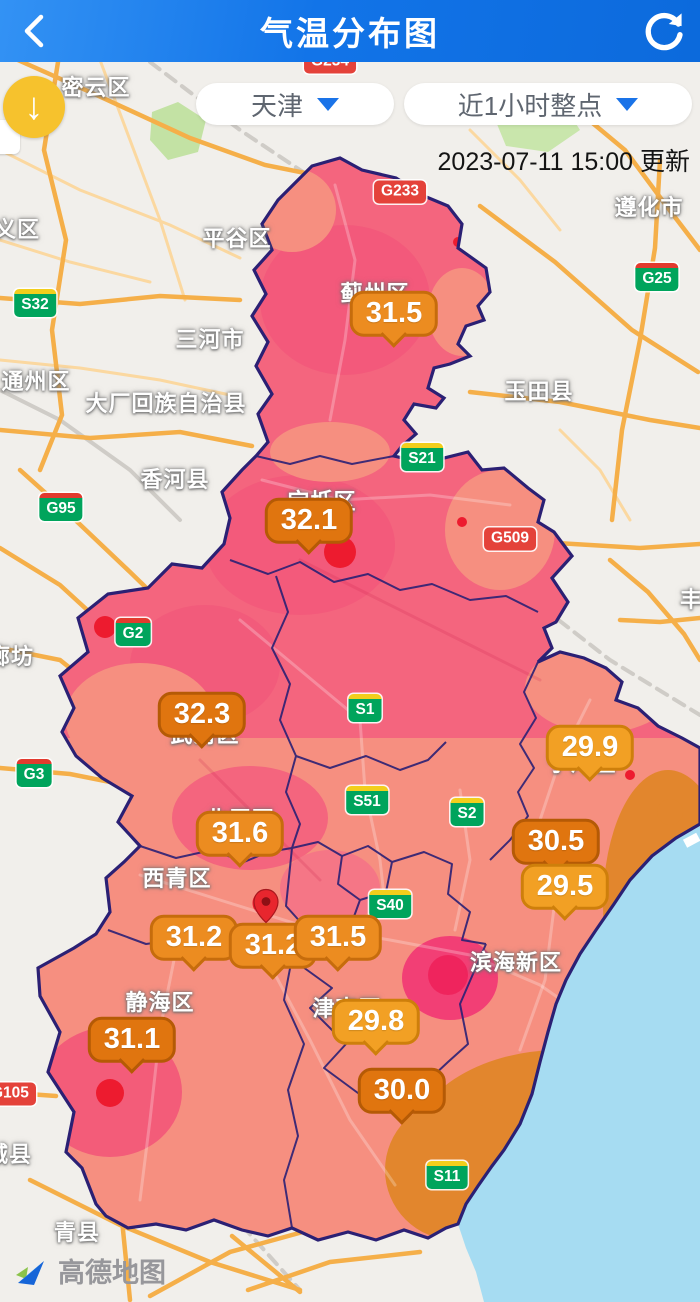  Describe the element at coordinates (96, 87) in the screenshot. I see `place-label: 密云区` at that location.